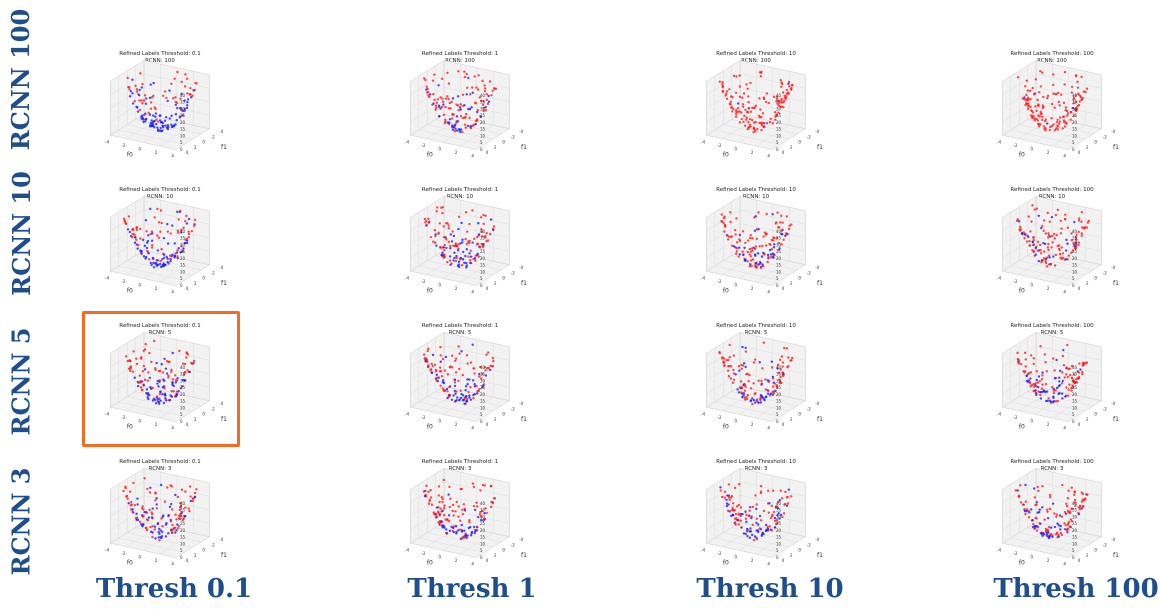 The height and width of the screenshot is (610, 1160). Describe the element at coordinates (779, 543) in the screenshot. I see `z-tick-label: 10` at that location.